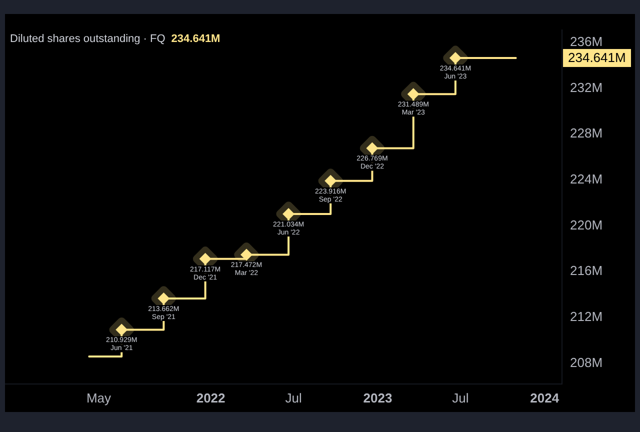 This screenshot has width=640, height=432. Describe the element at coordinates (586, 87) in the screenshot. I see `y-tick-label: 232M` at that location.